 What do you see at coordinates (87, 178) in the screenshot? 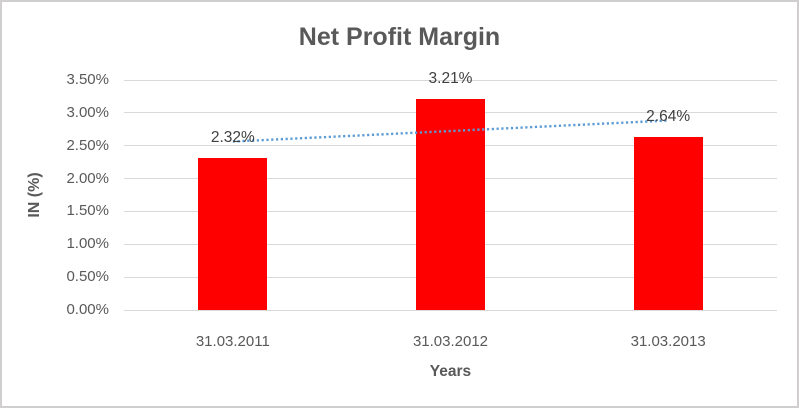
I see `y-tick-label: 2.00%` at bounding box center [87, 178].